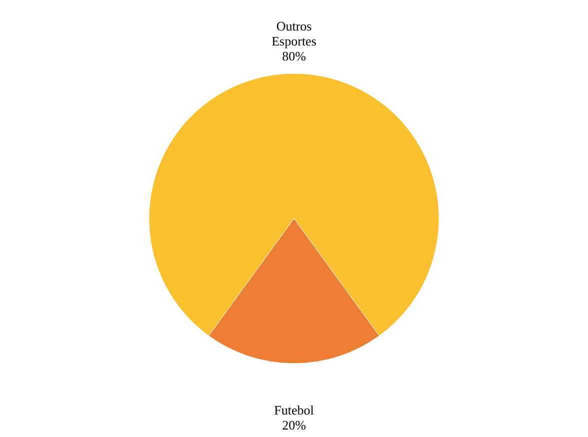  What do you see at coordinates (294, 425) in the screenshot?
I see `data-label: 20%` at bounding box center [294, 425].